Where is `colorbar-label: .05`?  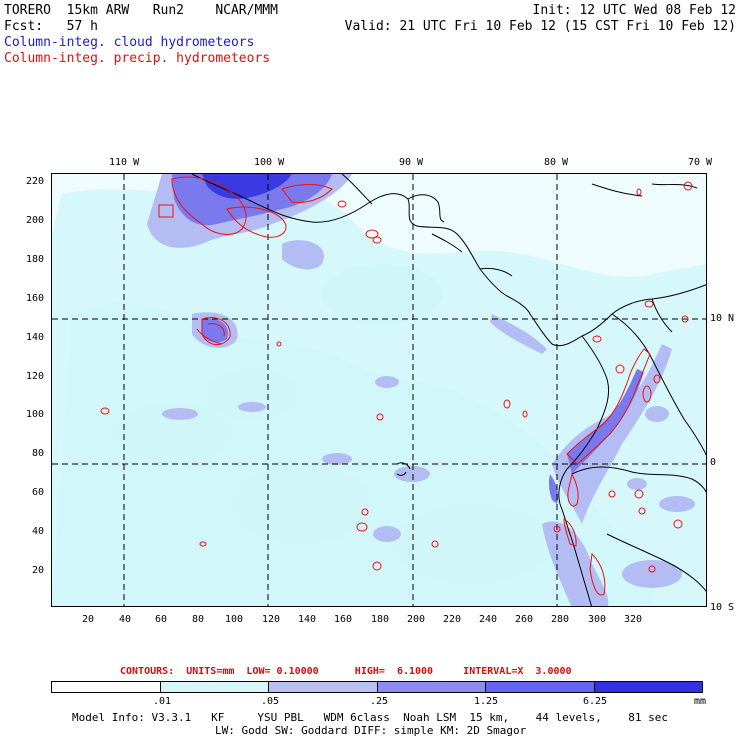
colorbar-label: .05 is located at coordinates (270, 701).